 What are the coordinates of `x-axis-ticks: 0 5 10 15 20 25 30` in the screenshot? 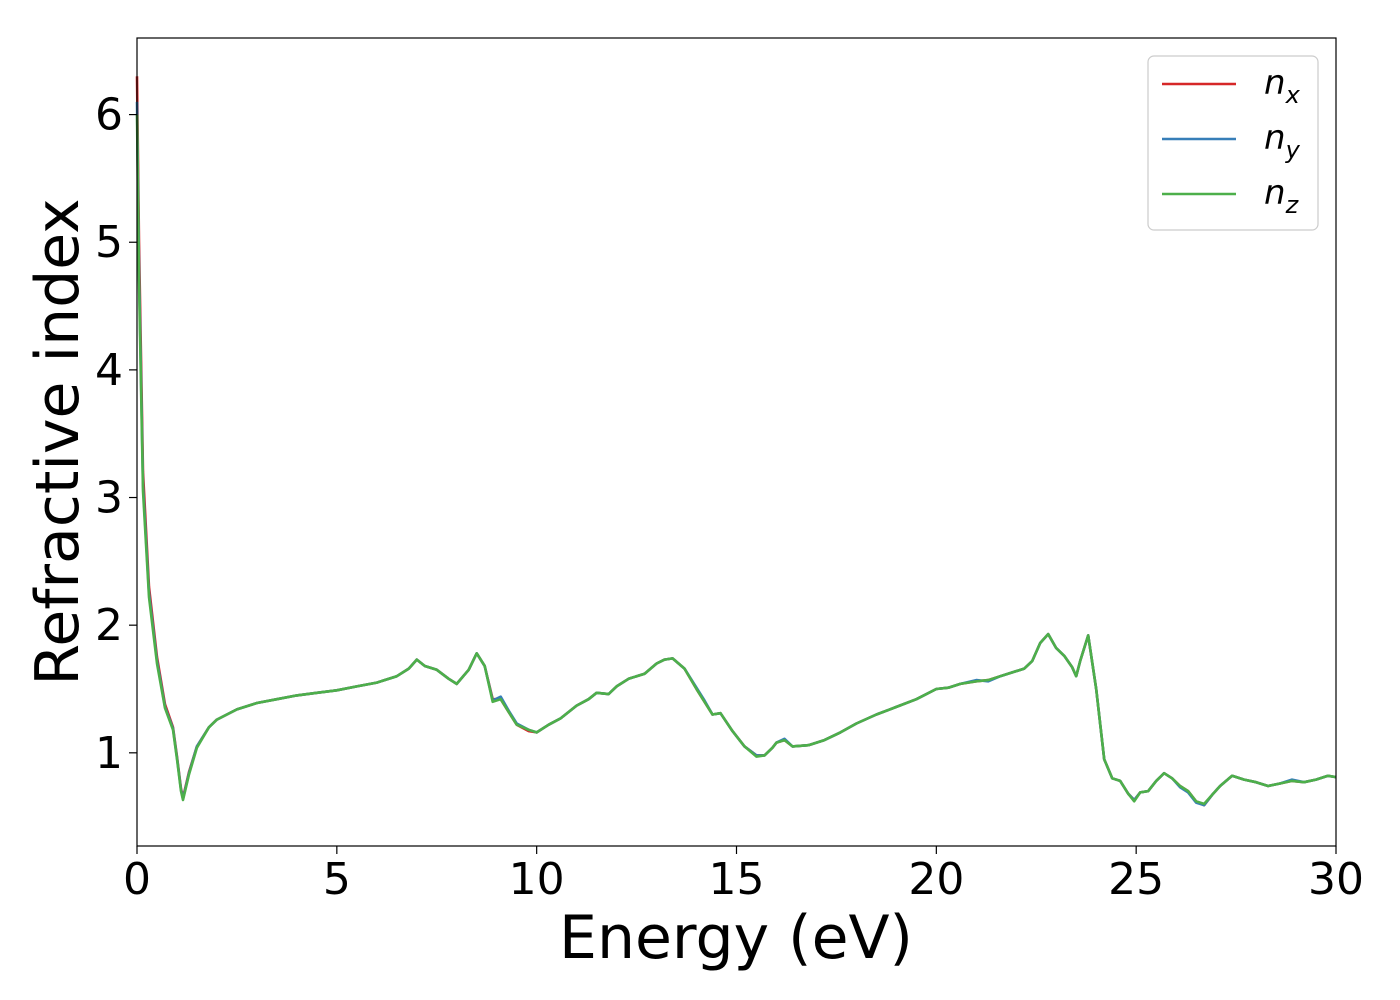 It's located at (743, 875).